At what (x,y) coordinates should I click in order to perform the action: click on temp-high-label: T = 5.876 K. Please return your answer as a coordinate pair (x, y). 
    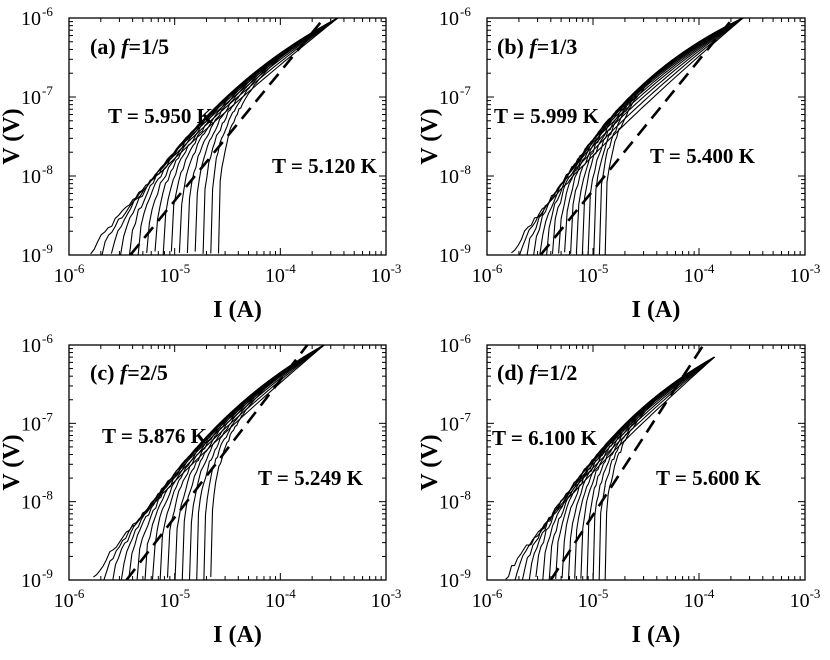
    Looking at the image, I should click on (155, 436).